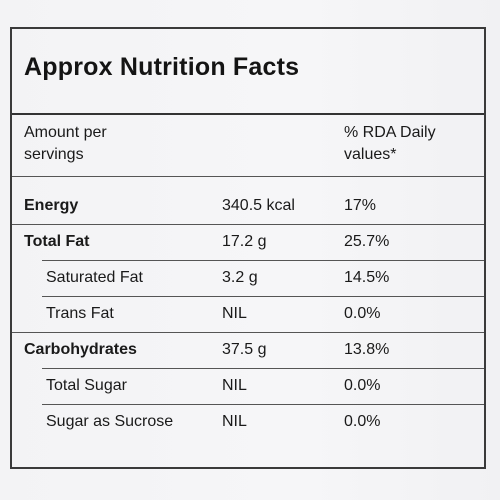 This screenshot has height=500, width=500. What do you see at coordinates (367, 349) in the screenshot?
I see `nutrient-rda: 13.8%` at bounding box center [367, 349].